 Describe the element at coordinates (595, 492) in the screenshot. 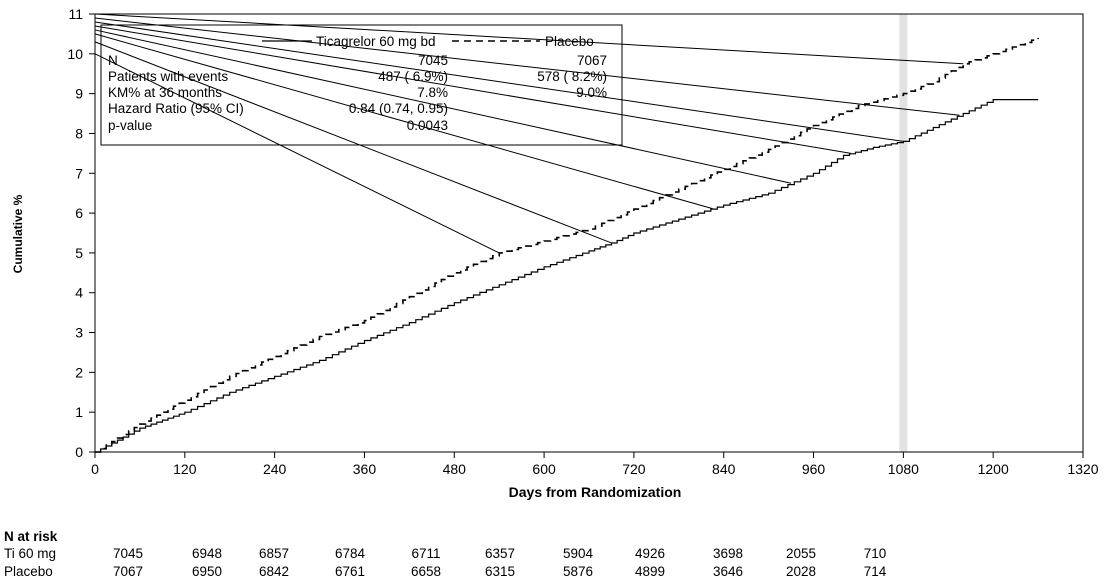

I see `x-axis-title: Days from Randomization` at that location.